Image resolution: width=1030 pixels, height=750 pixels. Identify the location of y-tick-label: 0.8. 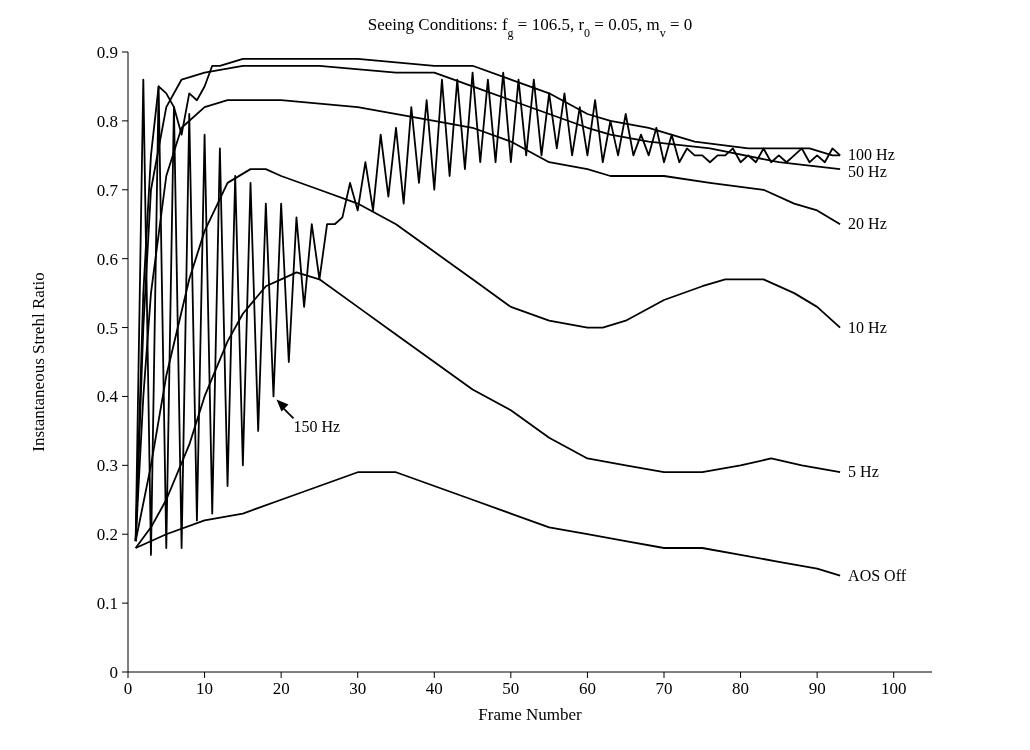
(107, 121).